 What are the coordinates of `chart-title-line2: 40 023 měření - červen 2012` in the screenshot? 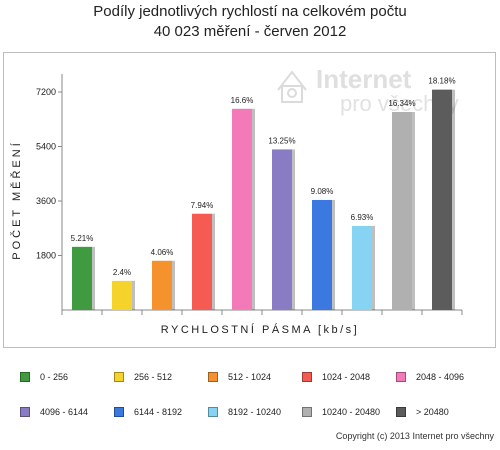 It's located at (250, 31).